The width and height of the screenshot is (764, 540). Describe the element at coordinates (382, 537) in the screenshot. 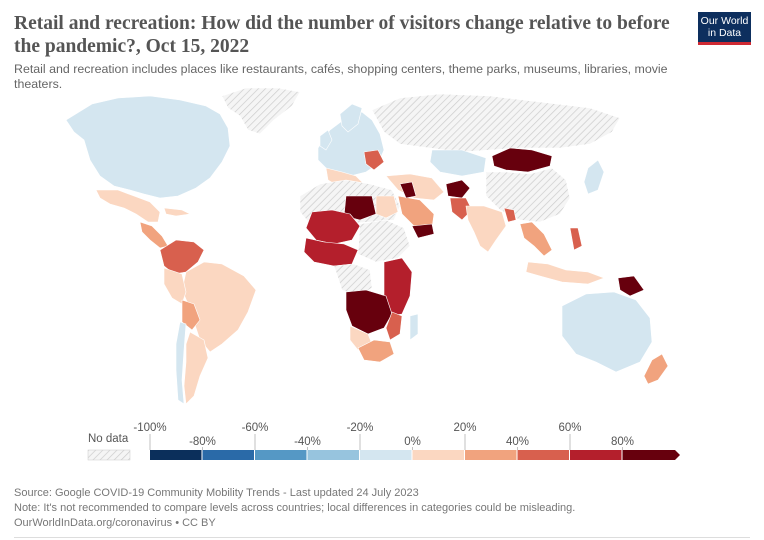

I see `bottom-rule` at that location.